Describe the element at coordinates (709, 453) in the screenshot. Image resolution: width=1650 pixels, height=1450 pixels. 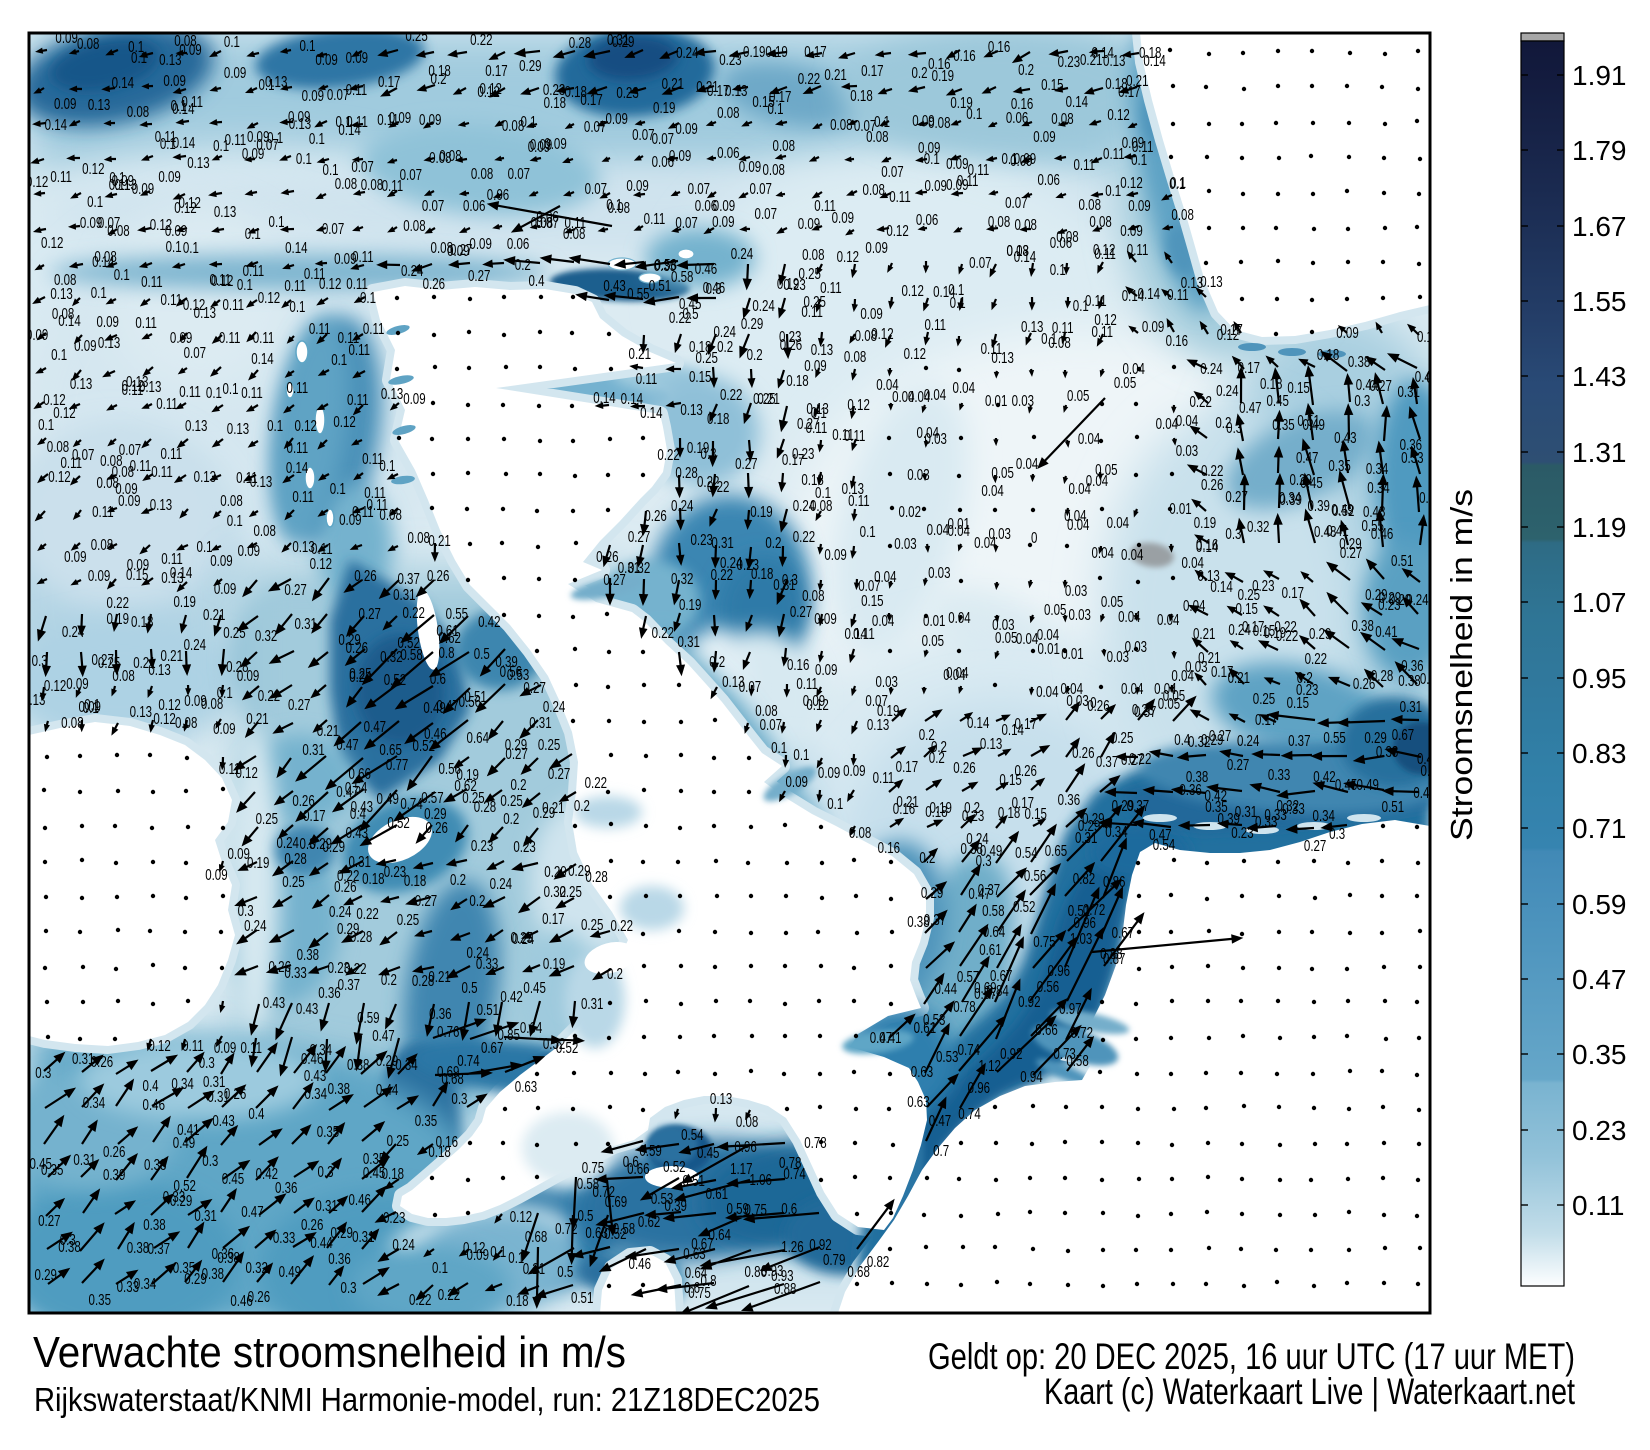
I see `svg-text: 0.3` at that location.